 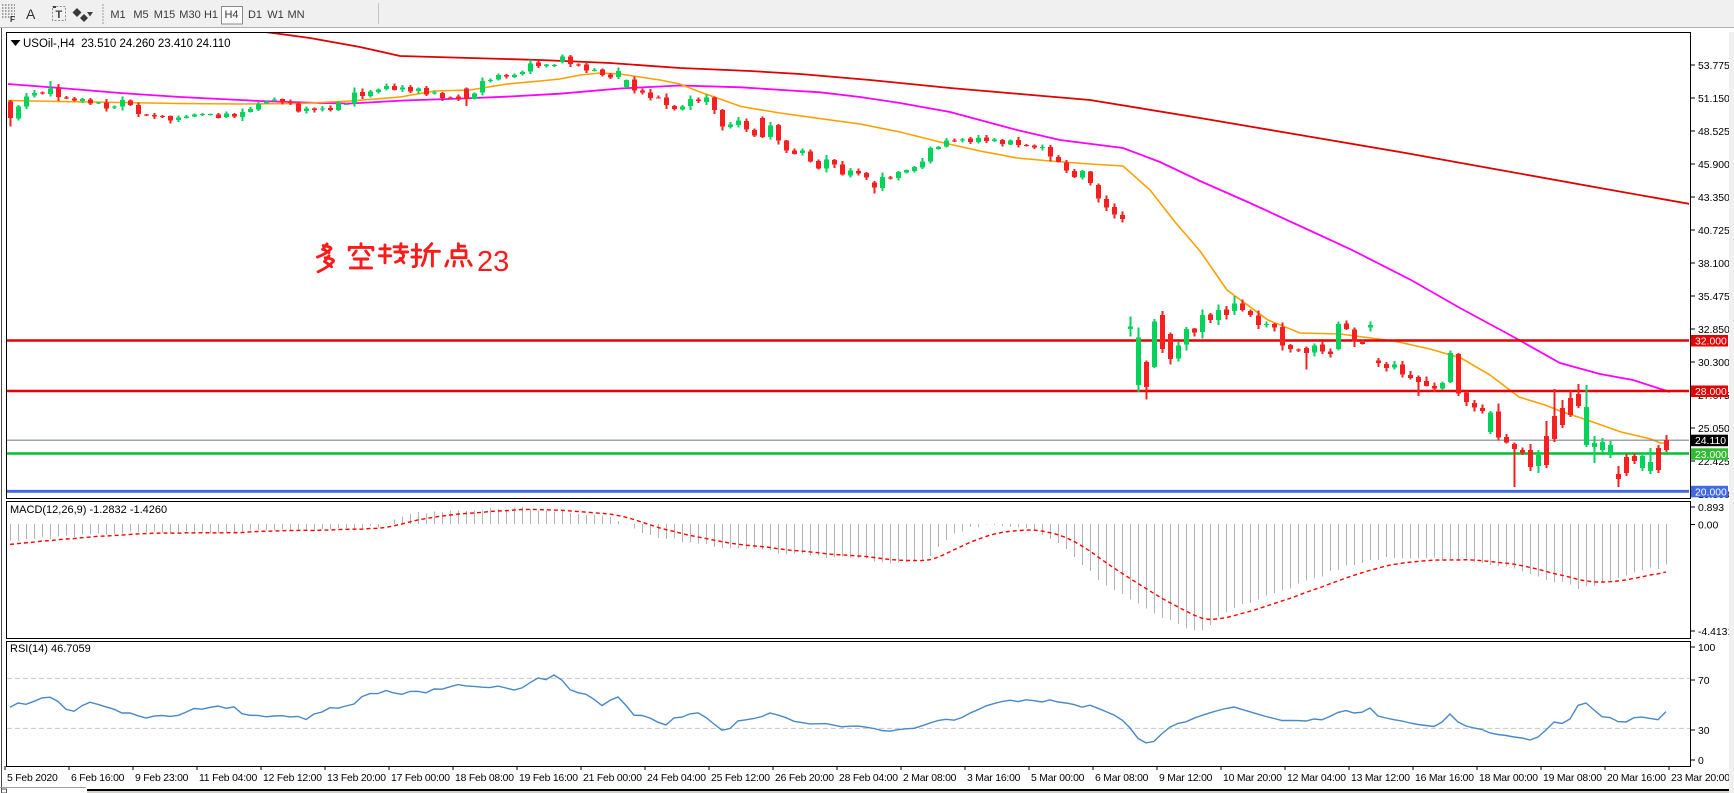 I want to click on svg-text: 100, so click(x=1707, y=648).